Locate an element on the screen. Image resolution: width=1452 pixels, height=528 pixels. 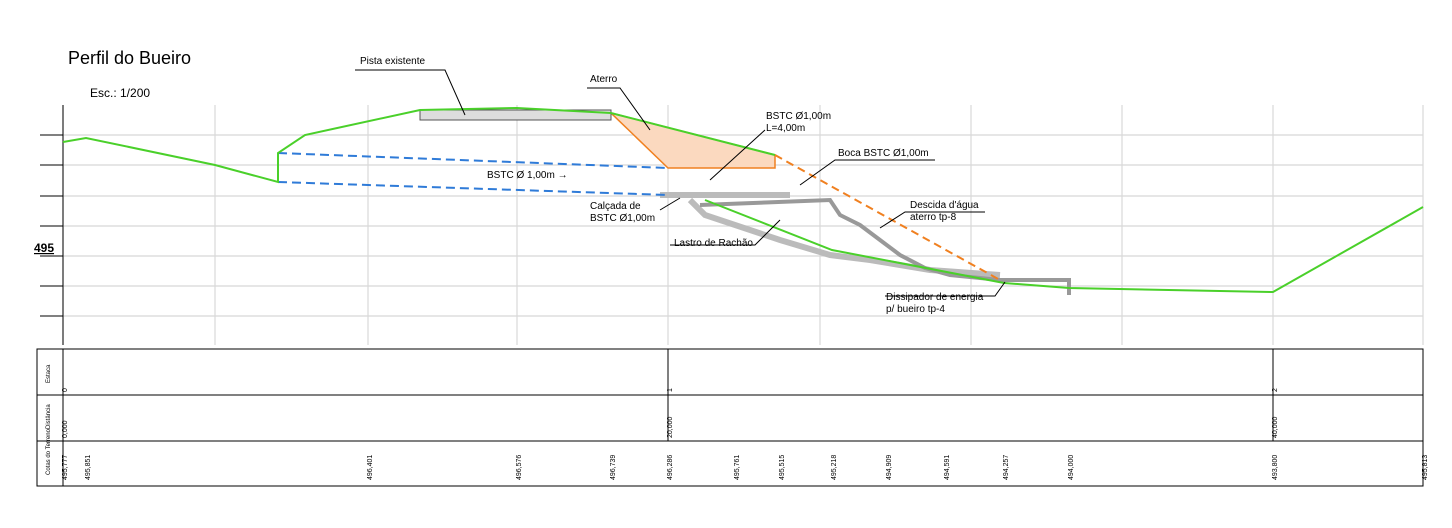
note: aterro tp-8 is located at coordinates (933, 217).